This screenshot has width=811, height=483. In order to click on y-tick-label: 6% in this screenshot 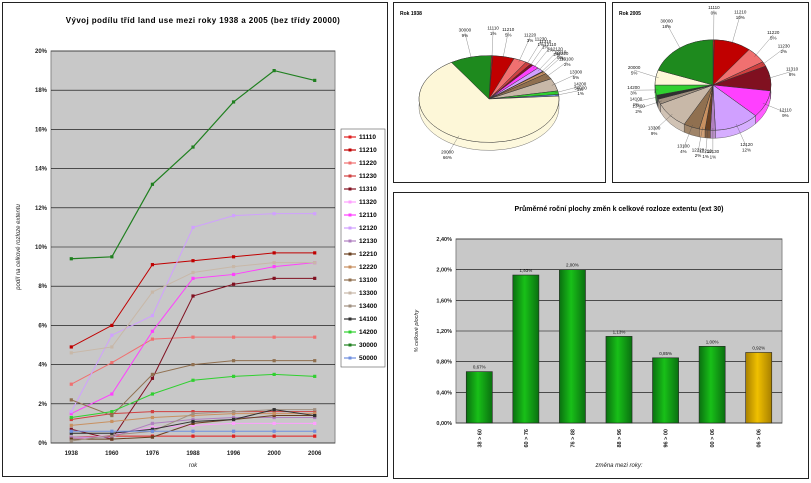, I will do `click(42, 326)`.